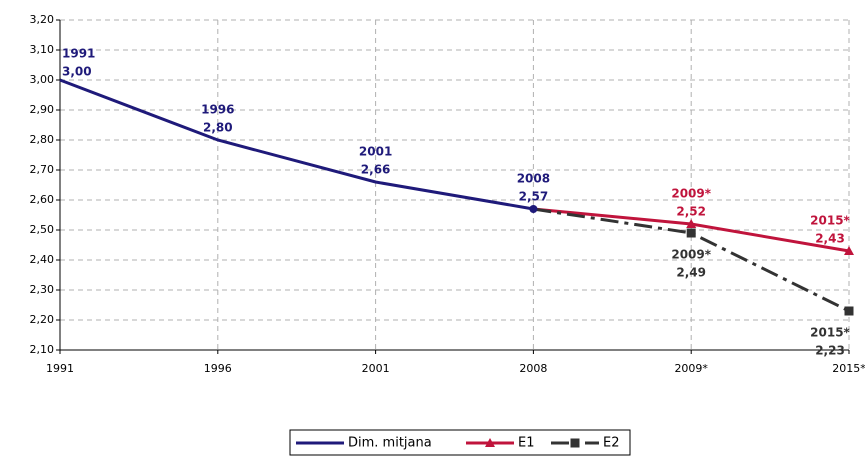  I want to click on y-tick-label: 2,30, so click(42, 289).